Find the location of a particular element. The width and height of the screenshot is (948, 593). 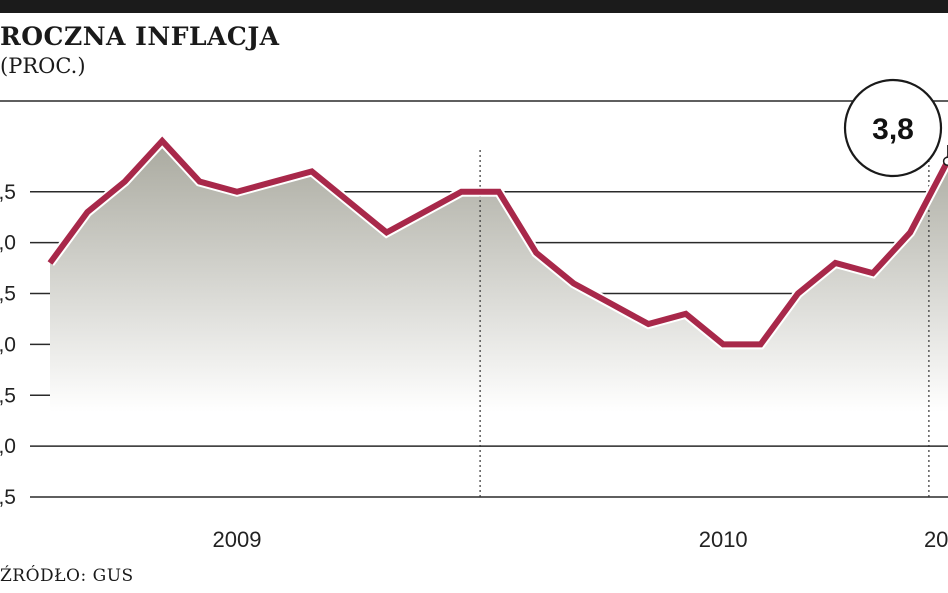

callout-value: 3,8 is located at coordinates (893, 129).